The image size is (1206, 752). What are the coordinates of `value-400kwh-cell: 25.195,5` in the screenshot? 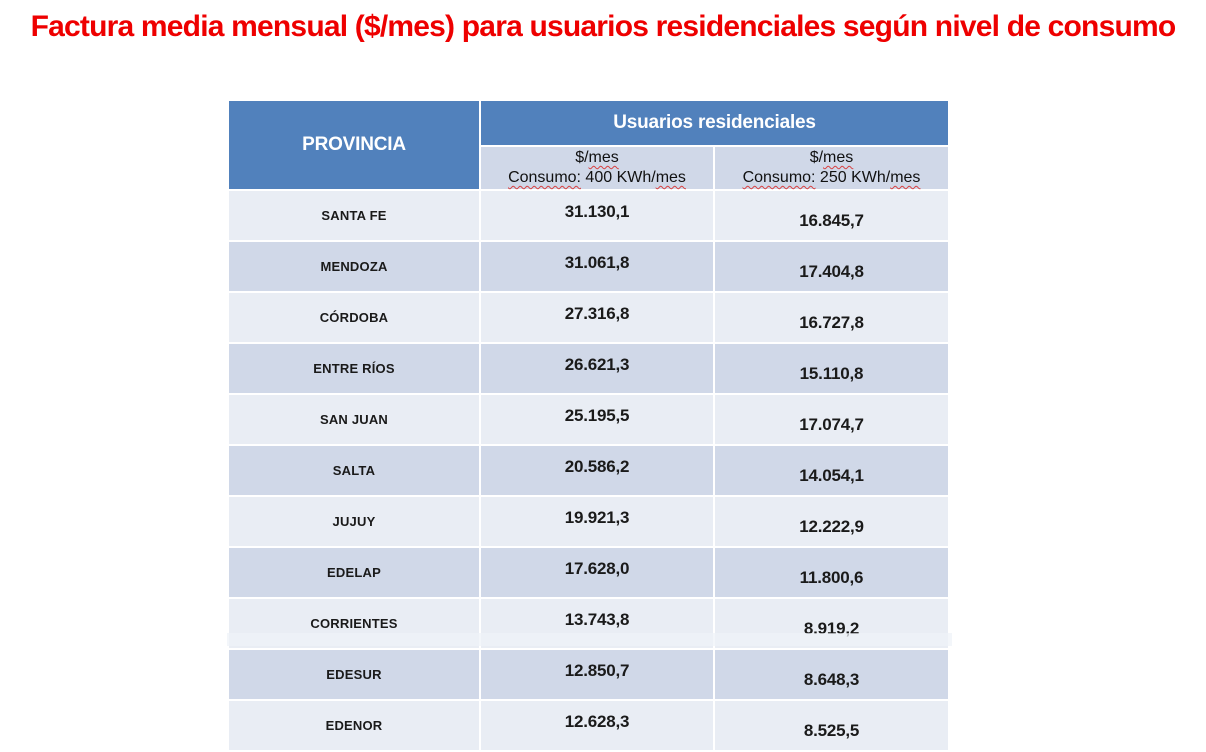 It's located at (597, 419).